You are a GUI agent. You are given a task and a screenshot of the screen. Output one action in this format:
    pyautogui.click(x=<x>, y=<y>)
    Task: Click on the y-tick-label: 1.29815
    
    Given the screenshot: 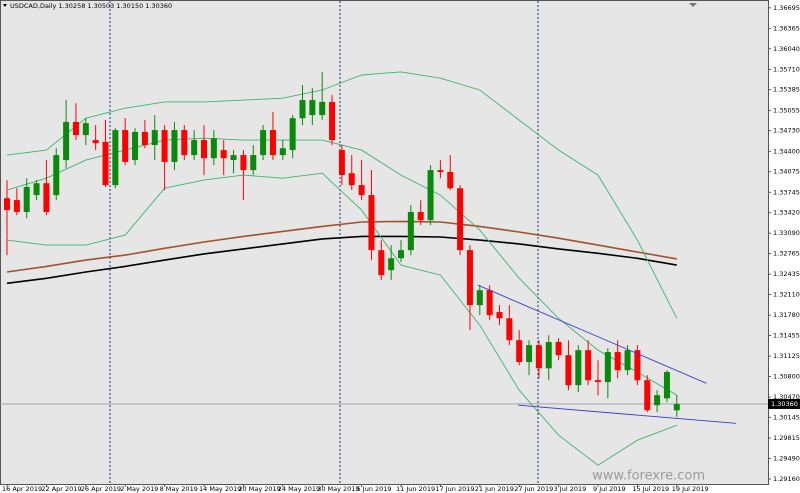 What is the action you would take?
    pyautogui.click(x=786, y=438)
    